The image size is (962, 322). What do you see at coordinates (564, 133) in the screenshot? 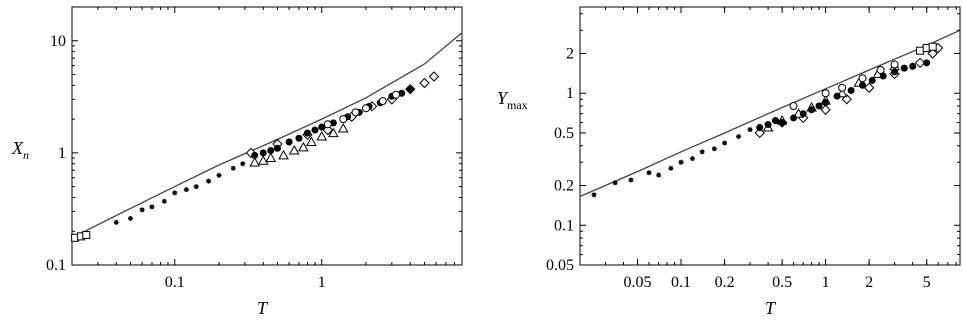
I see `y-tick-label: 0.5` at bounding box center [564, 133].